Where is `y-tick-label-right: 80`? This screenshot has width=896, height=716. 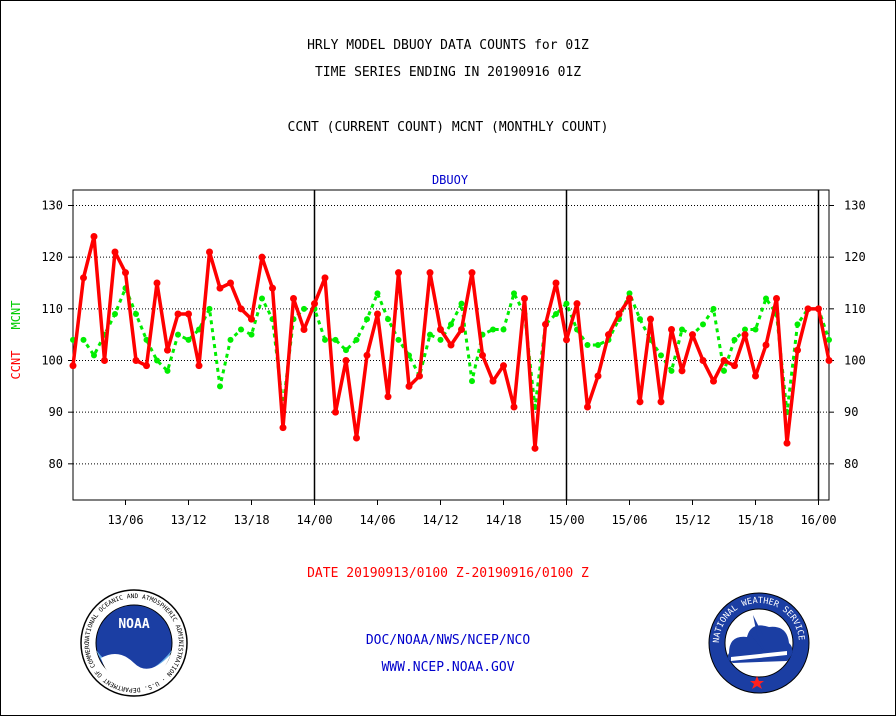
y-tick-label-right: 80 is located at coordinates (851, 464).